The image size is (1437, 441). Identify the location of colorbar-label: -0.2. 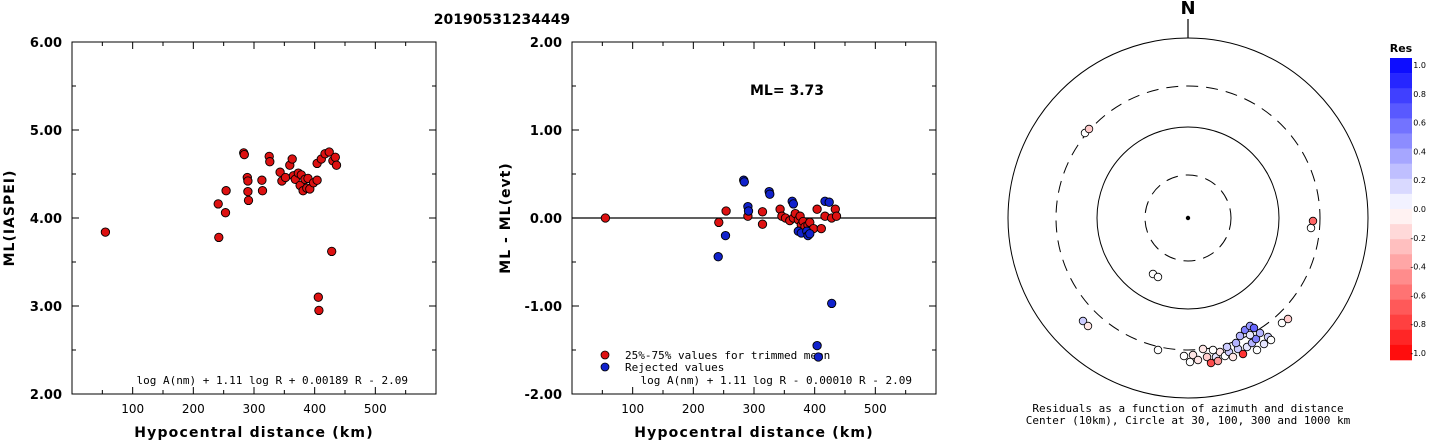
(1418, 238).